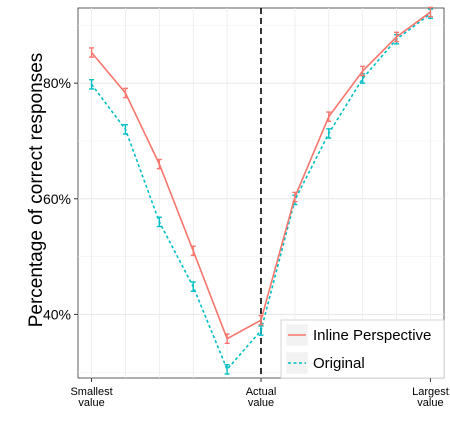 The image size is (450, 423). I want to click on legend-label: Original, so click(339, 363).